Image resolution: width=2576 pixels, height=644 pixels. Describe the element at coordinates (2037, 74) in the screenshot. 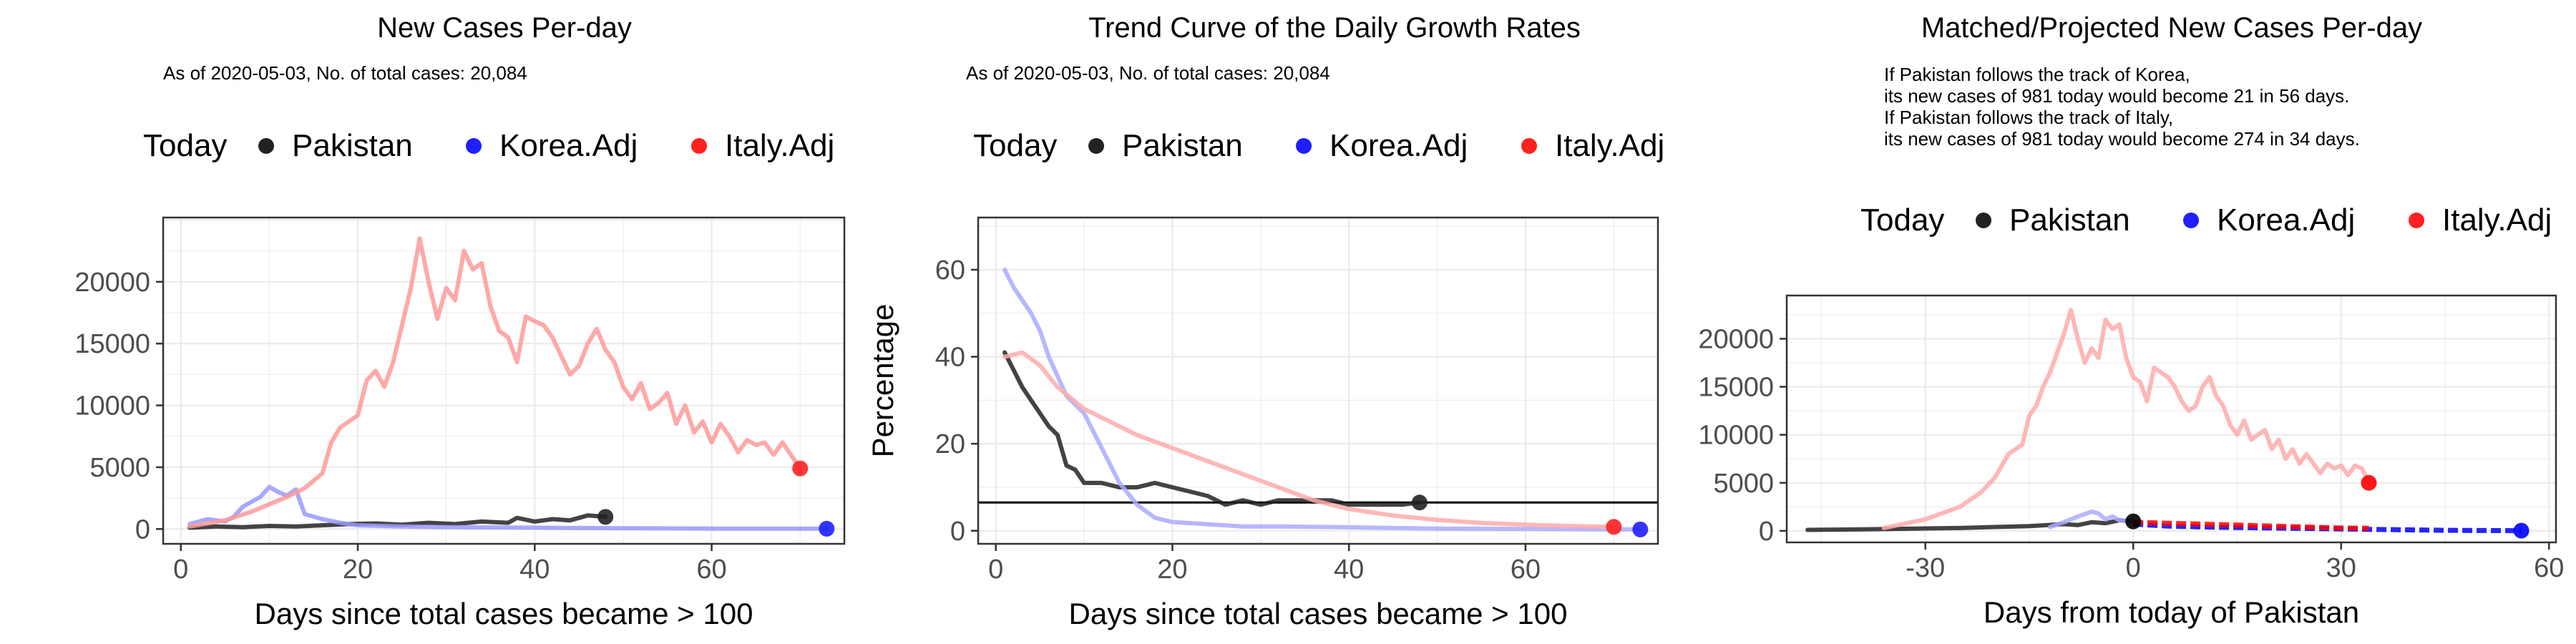

I see `annotation-line: If Pakistan follows the track of Korea,` at that location.